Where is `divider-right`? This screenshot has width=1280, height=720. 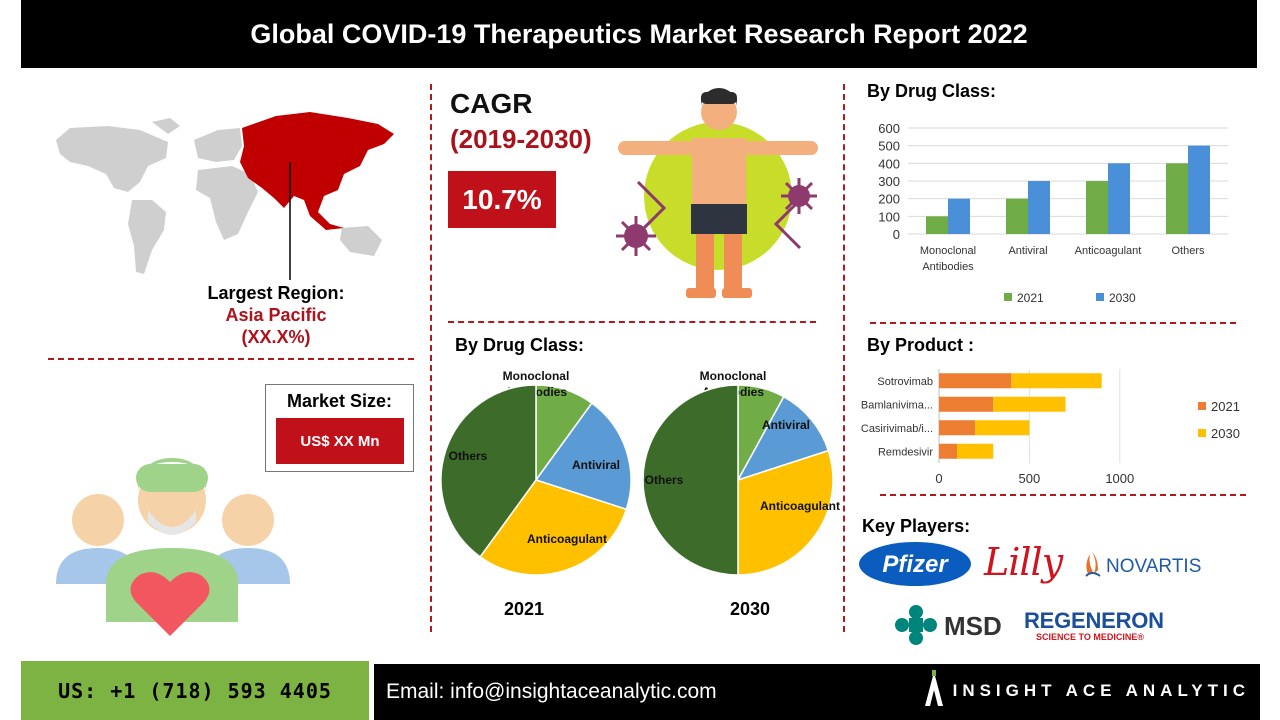
divider-right is located at coordinates (844, 358).